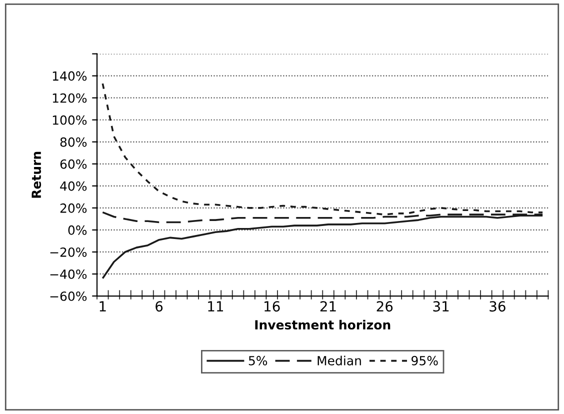  Describe the element at coordinates (73, 186) in the screenshot. I see `y-tick-label: 40%` at that location.